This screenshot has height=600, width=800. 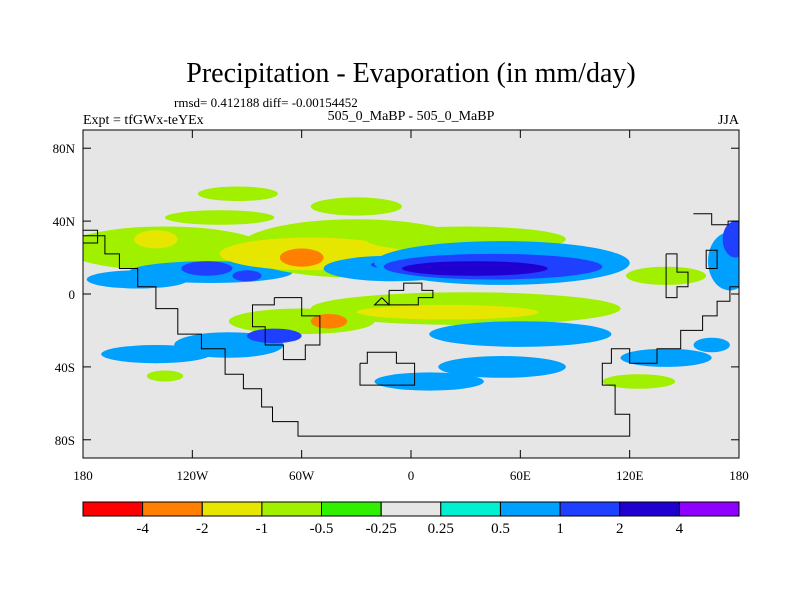 What do you see at coordinates (65, 440) in the screenshot?
I see `y-tick-label: 80S` at bounding box center [65, 440].